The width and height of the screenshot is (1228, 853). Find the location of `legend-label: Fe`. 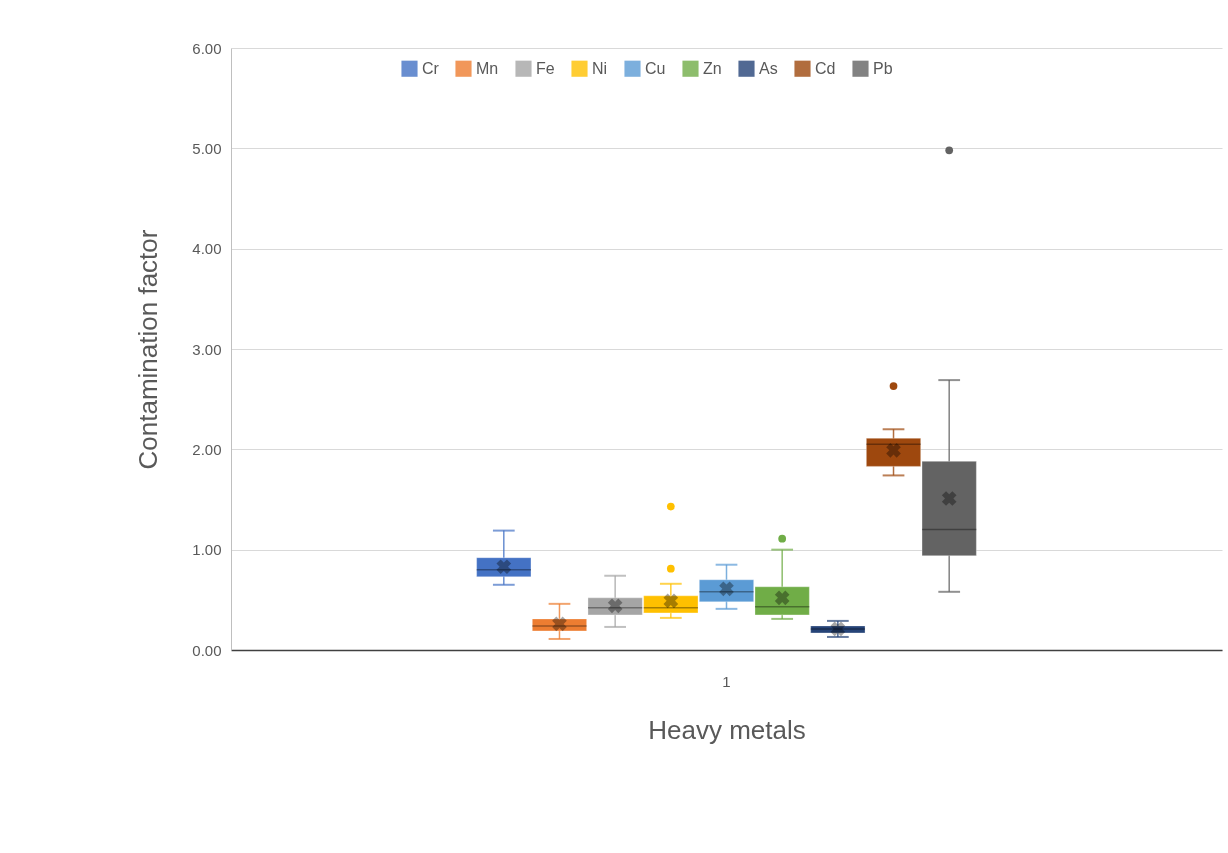

legend-label: Fe is located at coordinates (545, 68).